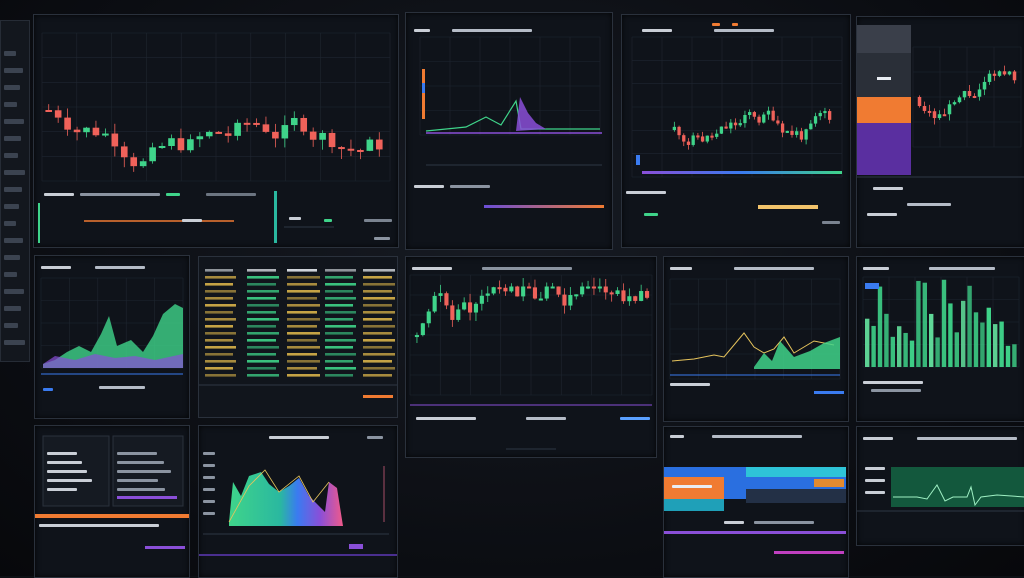  Describe the element at coordinates (531, 357) in the screenshot. I see `panel-candlestick-center` at that location.